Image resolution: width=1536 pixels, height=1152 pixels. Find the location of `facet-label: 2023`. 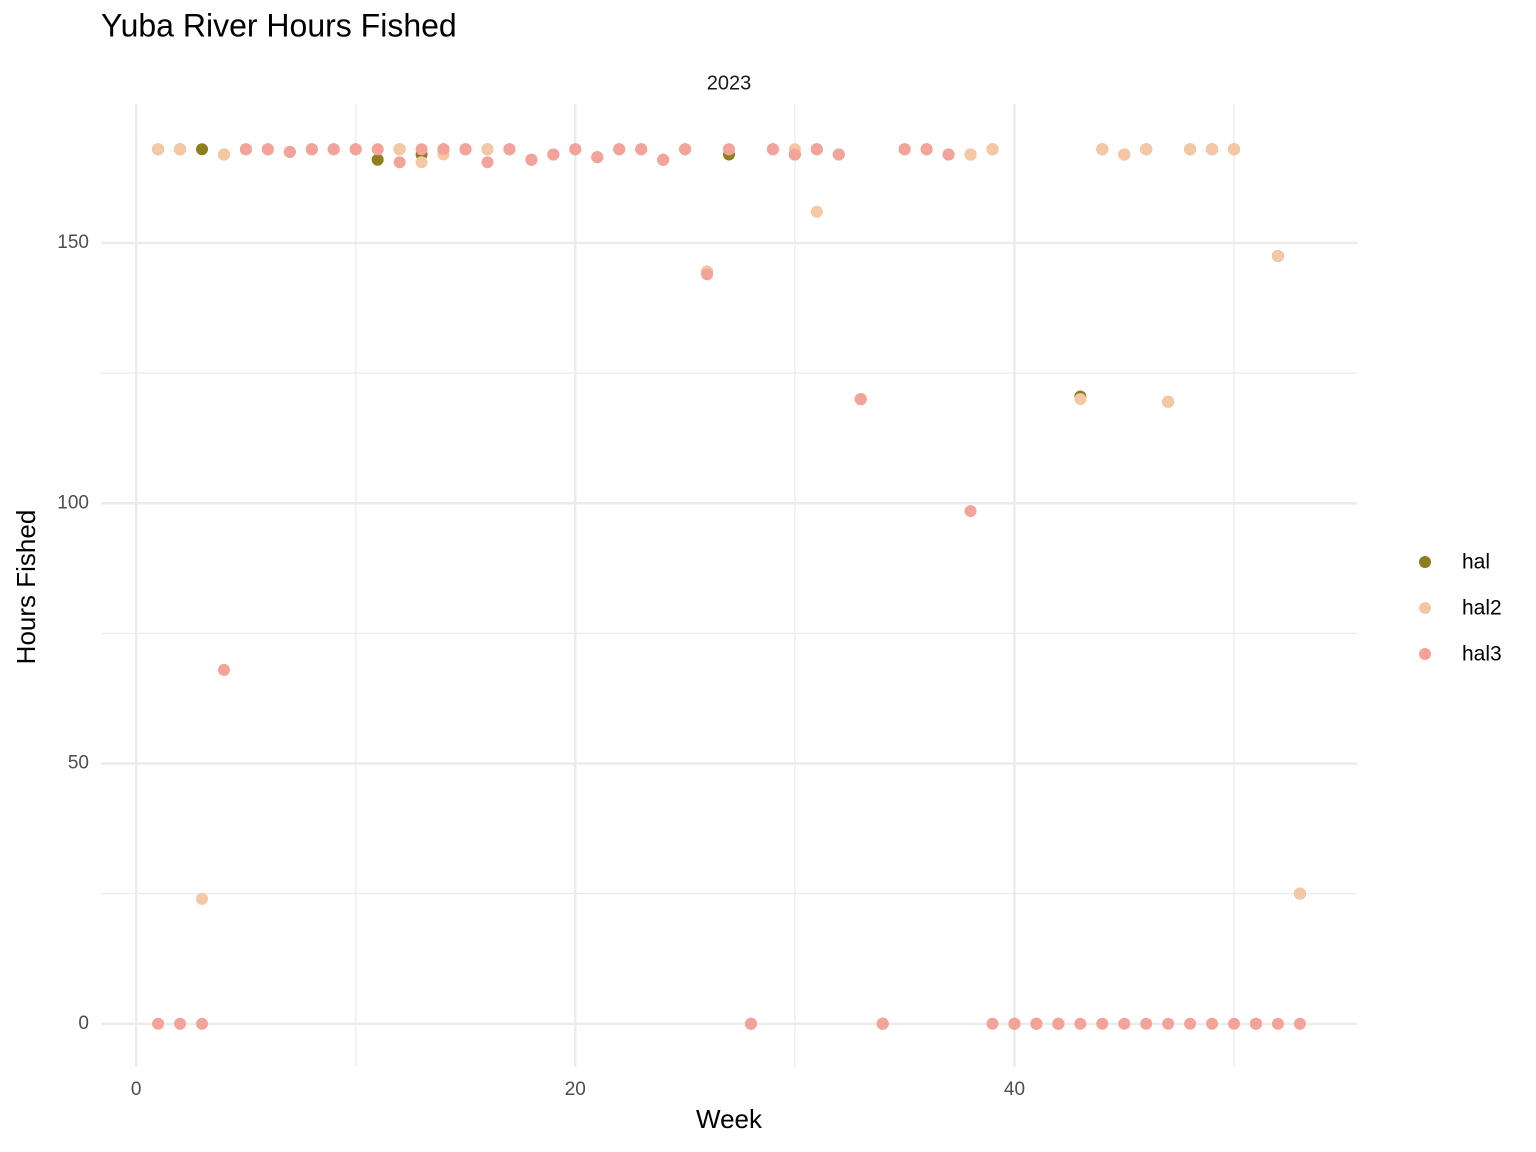

facet-label: 2023 is located at coordinates (729, 83).